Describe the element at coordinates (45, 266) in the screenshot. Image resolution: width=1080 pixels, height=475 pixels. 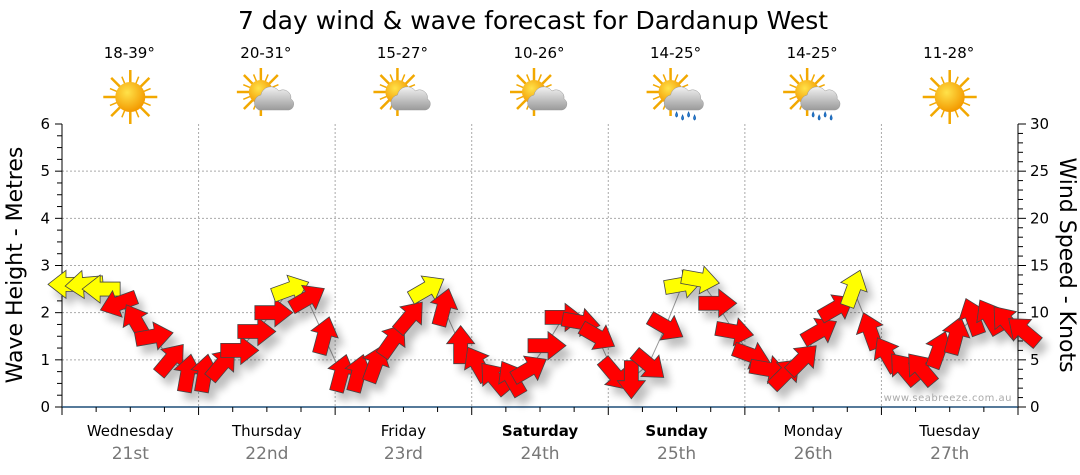
I see `left-tick-label: 3` at that location.